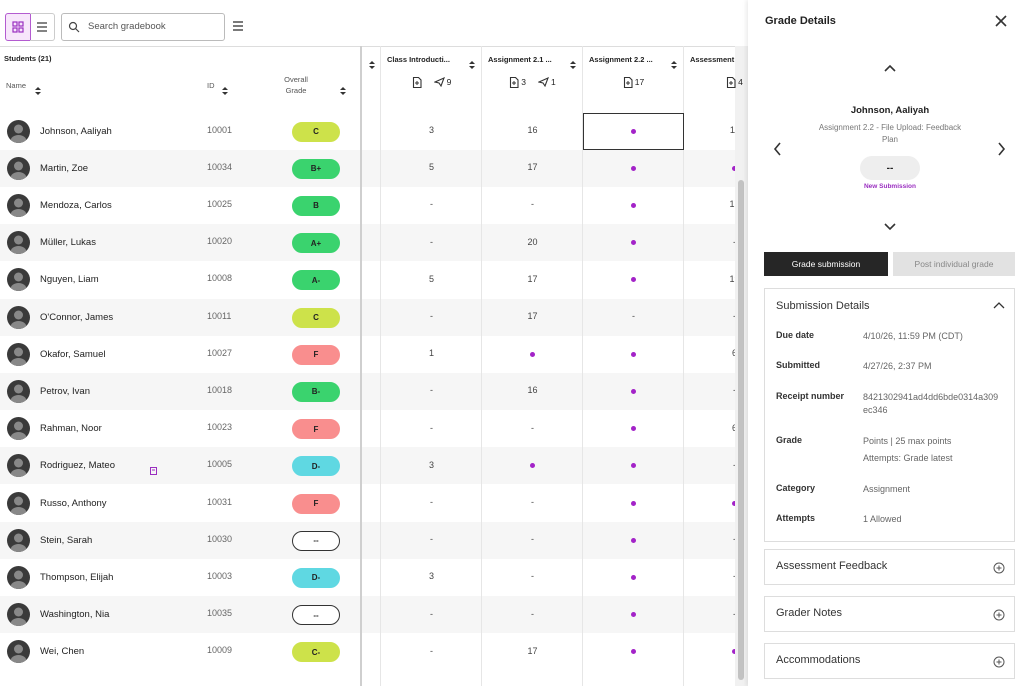 The height and width of the screenshot is (686, 1024). What do you see at coordinates (999, 306) in the screenshot?
I see `collapse-icon` at bounding box center [999, 306].